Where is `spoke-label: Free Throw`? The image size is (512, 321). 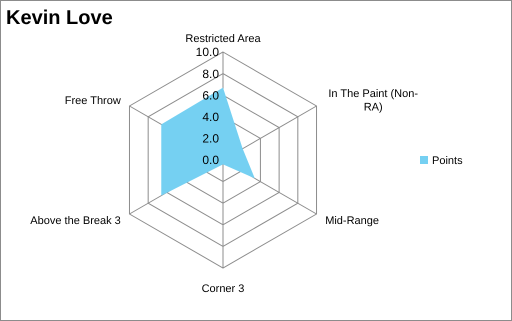 spoke-label: Free Throw is located at coordinates (92, 100).